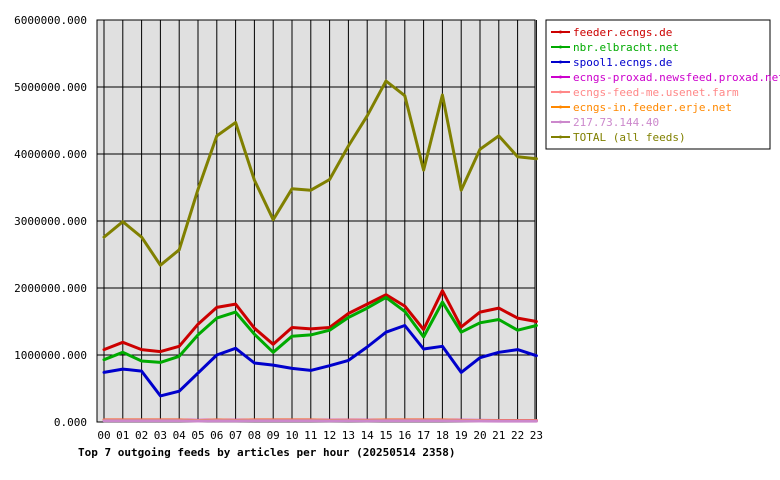 This screenshot has height=480, width=780. Describe the element at coordinates (197, 435) in the screenshot. I see `x-tick-label: 05` at that location.